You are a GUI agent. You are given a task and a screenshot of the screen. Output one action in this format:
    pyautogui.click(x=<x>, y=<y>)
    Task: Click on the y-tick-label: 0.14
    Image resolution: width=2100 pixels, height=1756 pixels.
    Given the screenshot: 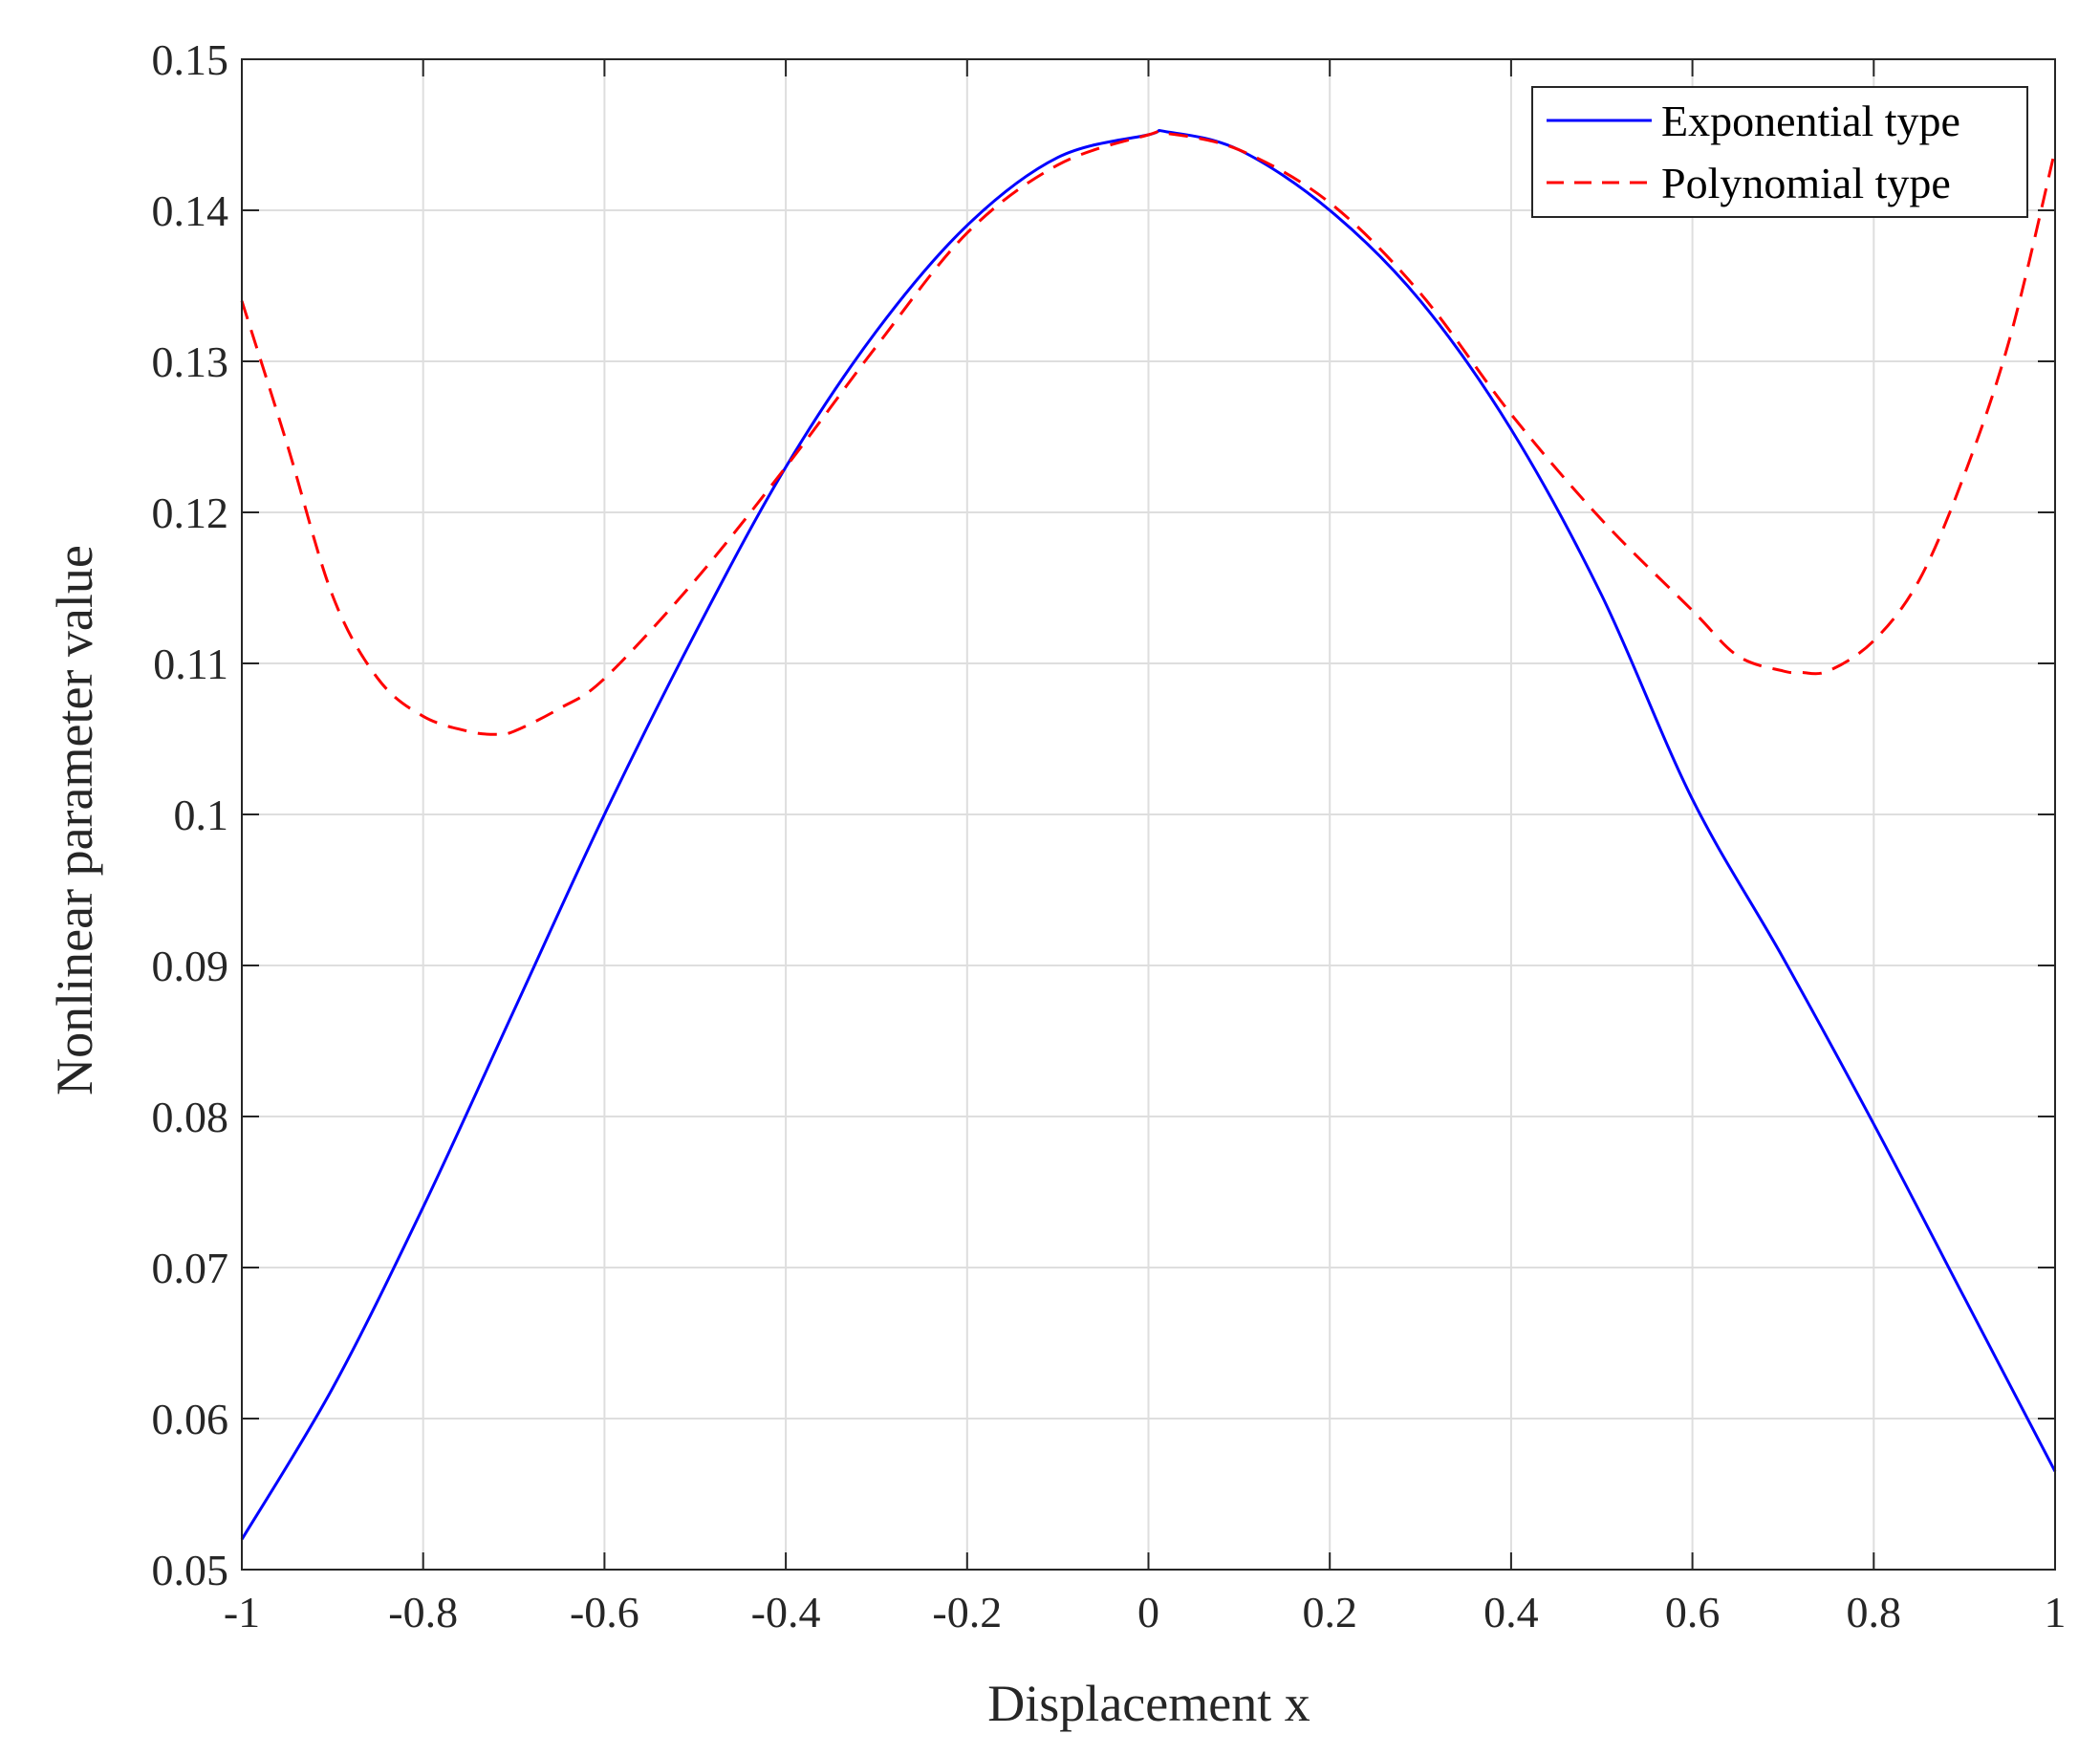 What is the action you would take?
    pyautogui.click(x=190, y=210)
    